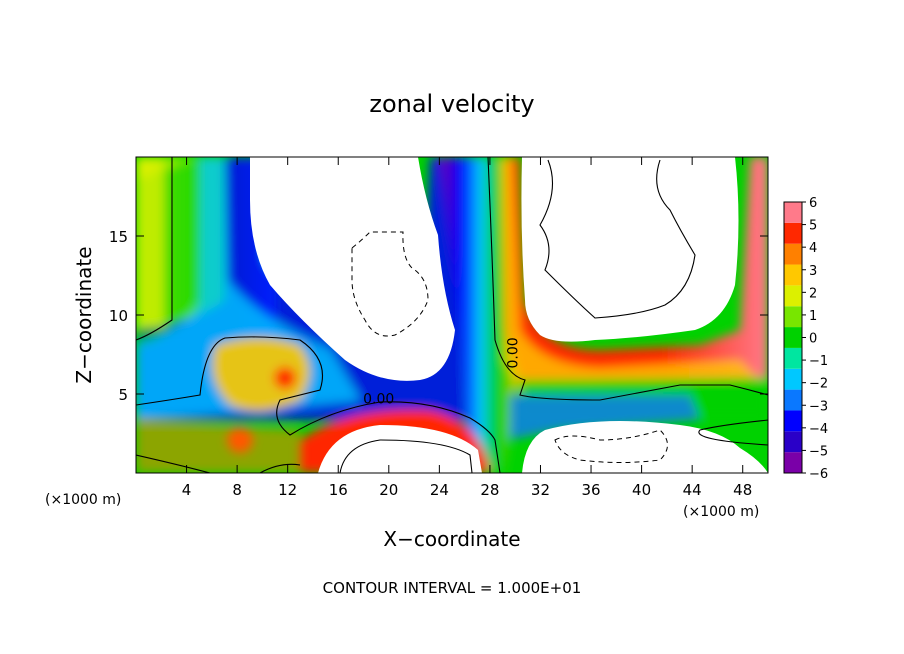 The image size is (904, 654). Describe the element at coordinates (489, 490) in the screenshot. I see `x-tick-label: 28` at that location.